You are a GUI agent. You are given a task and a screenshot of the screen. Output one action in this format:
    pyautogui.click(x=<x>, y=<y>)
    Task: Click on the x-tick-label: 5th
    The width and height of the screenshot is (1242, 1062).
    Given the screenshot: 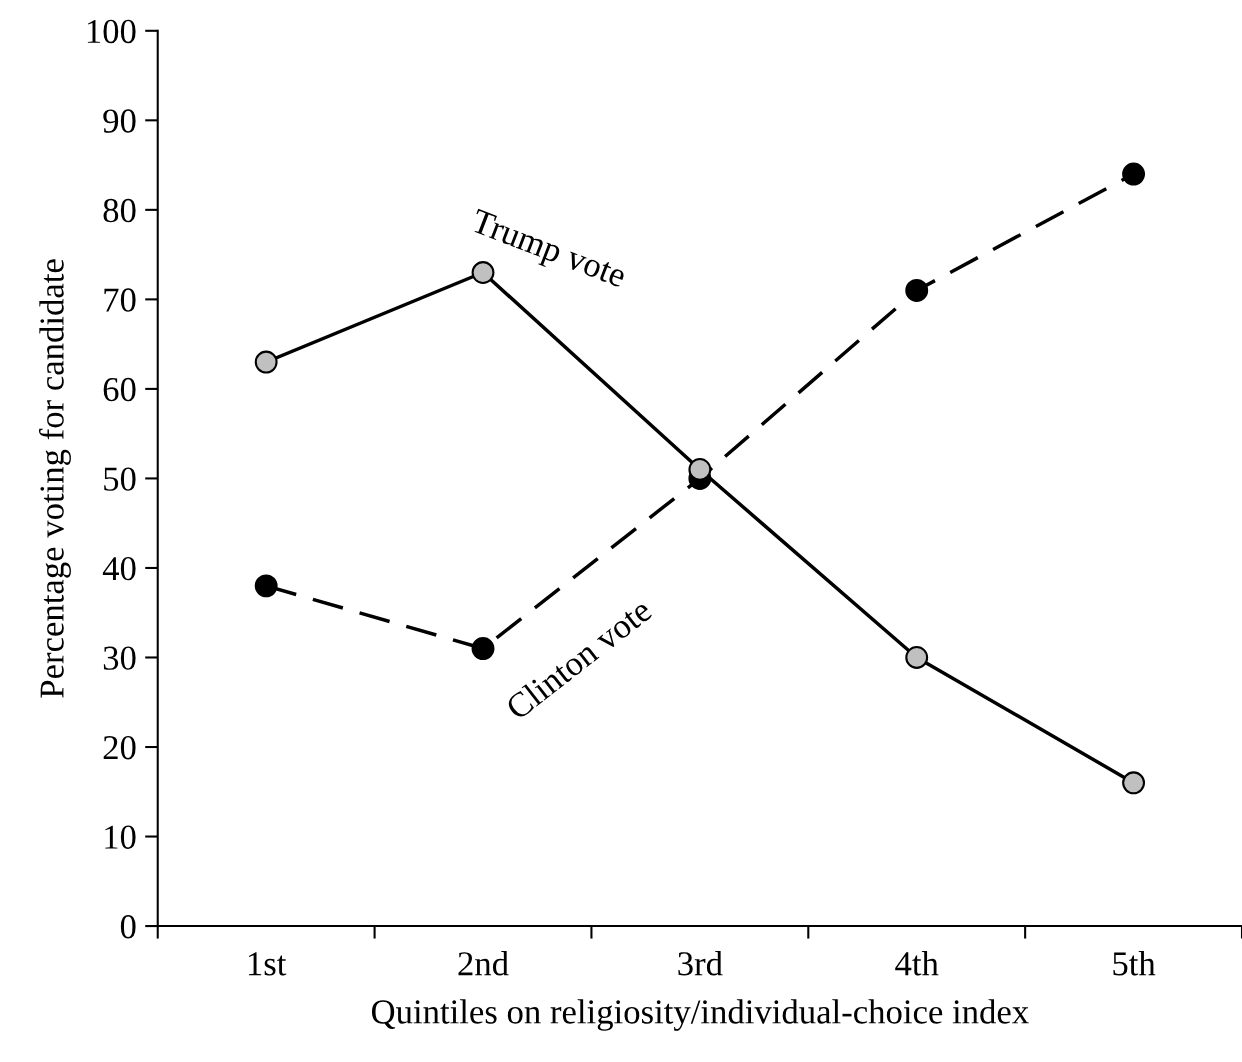 What is the action you would take?
    pyautogui.click(x=1134, y=963)
    